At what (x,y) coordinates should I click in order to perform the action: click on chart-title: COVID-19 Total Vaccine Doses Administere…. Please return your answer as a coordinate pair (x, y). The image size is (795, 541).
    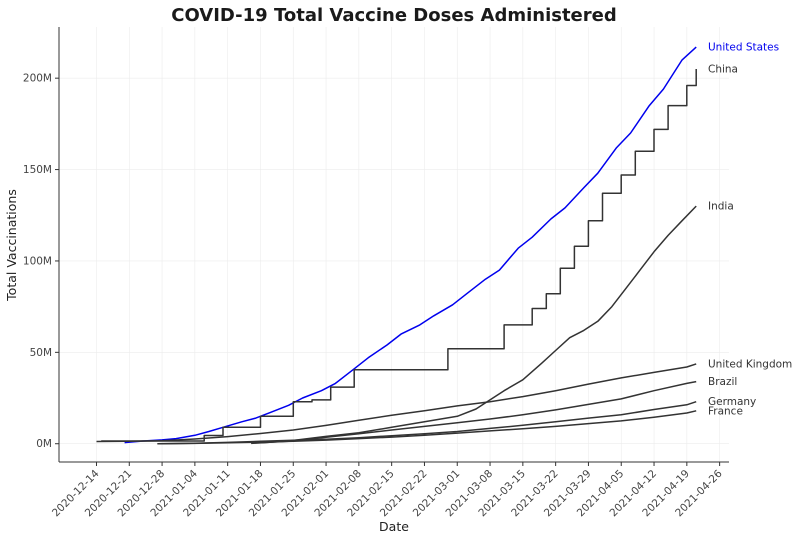
    Looking at the image, I should click on (393, 15).